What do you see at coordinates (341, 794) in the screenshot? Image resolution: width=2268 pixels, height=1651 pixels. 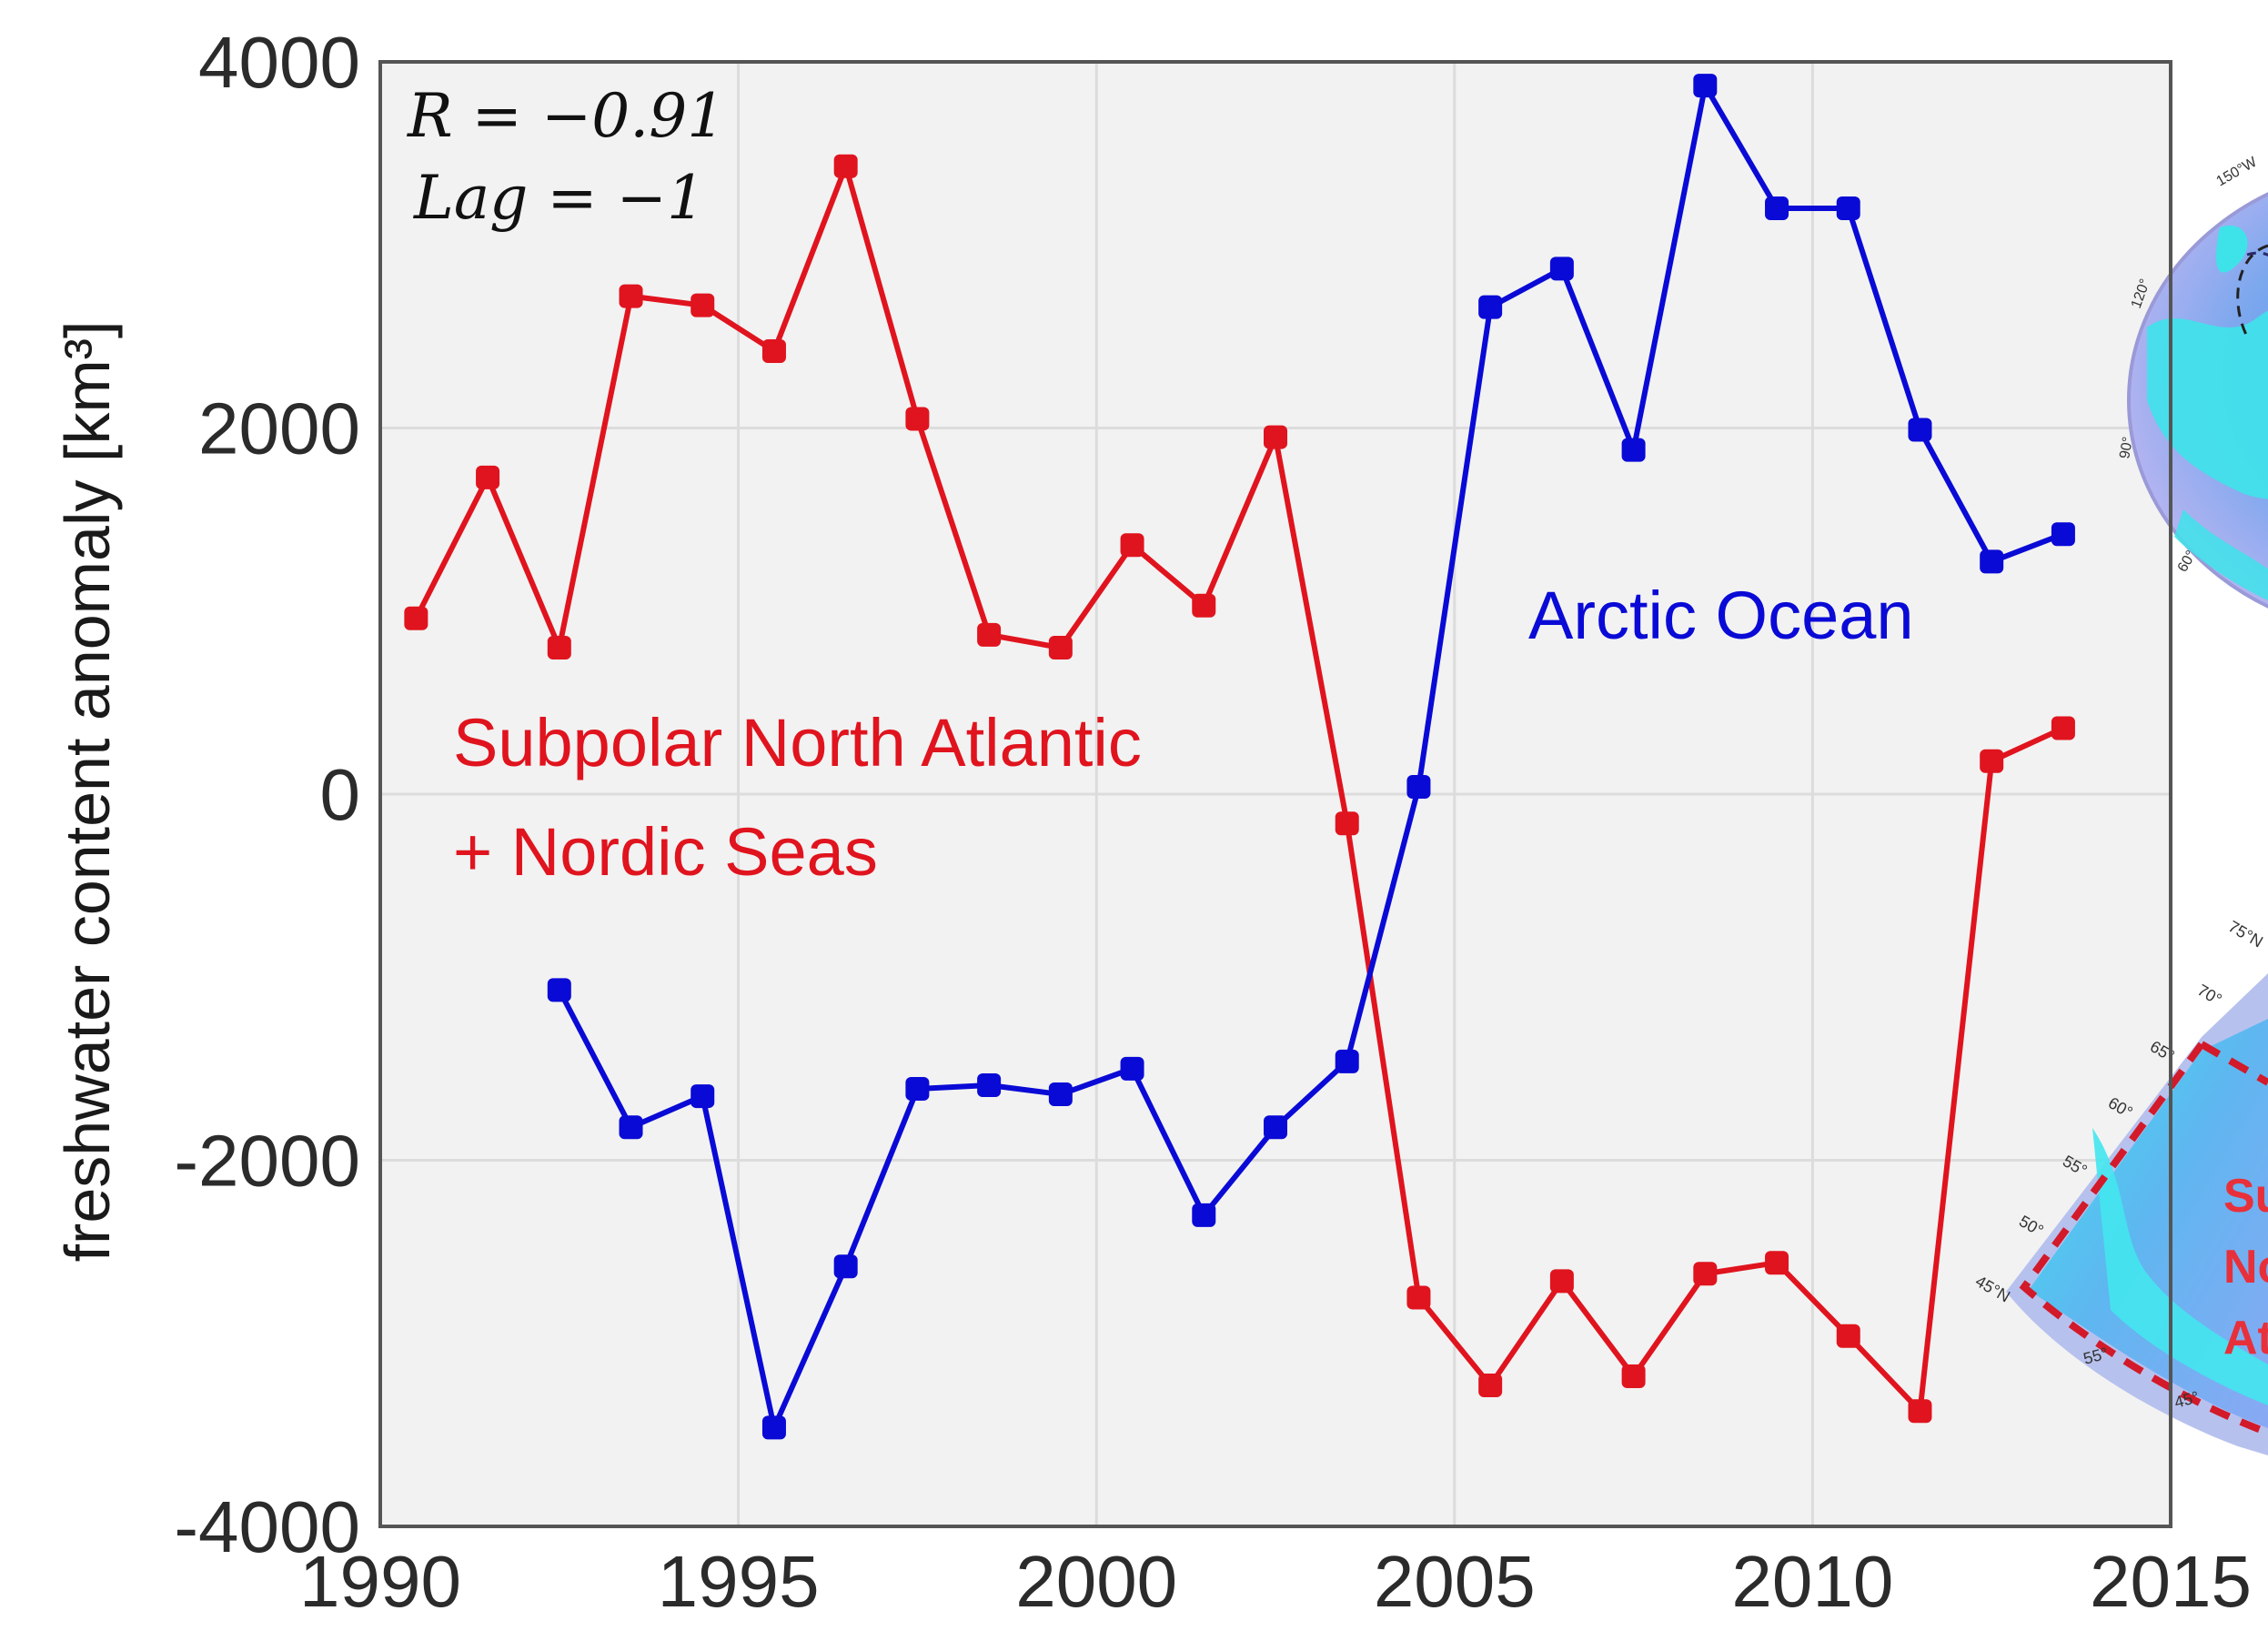 I see `y-tick-label: 0` at bounding box center [341, 794].